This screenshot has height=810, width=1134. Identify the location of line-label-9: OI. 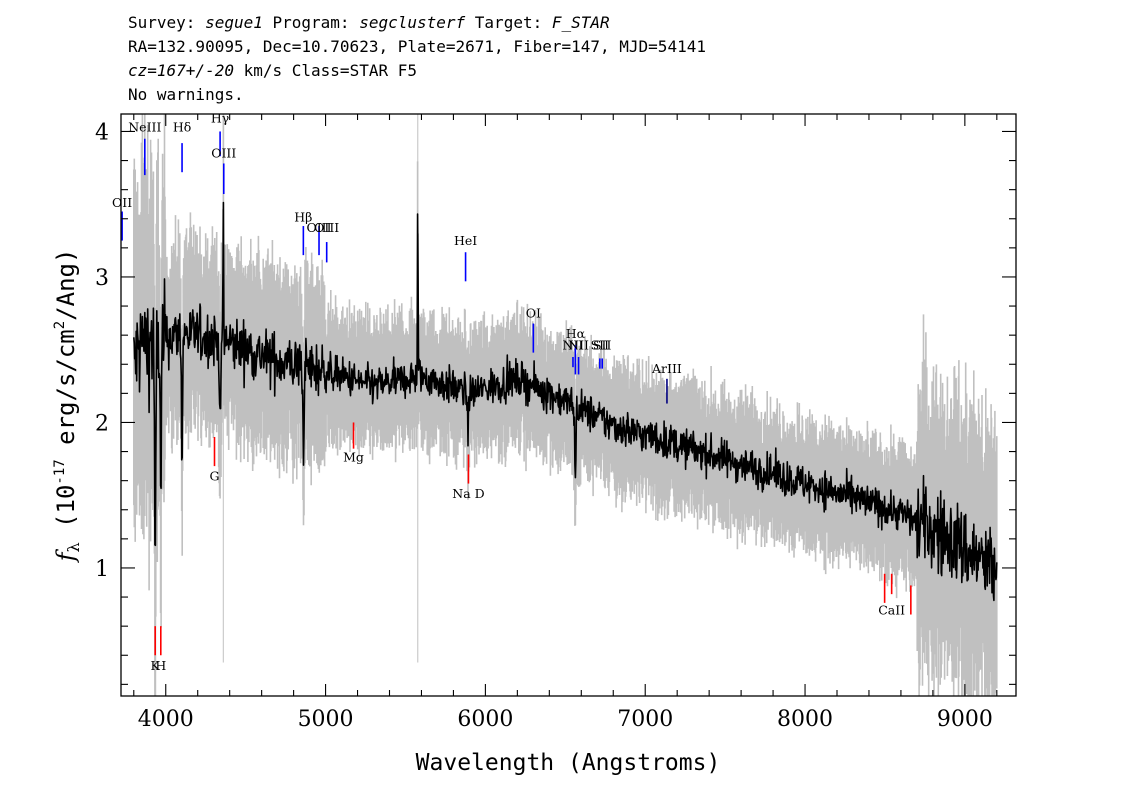
(533, 313).